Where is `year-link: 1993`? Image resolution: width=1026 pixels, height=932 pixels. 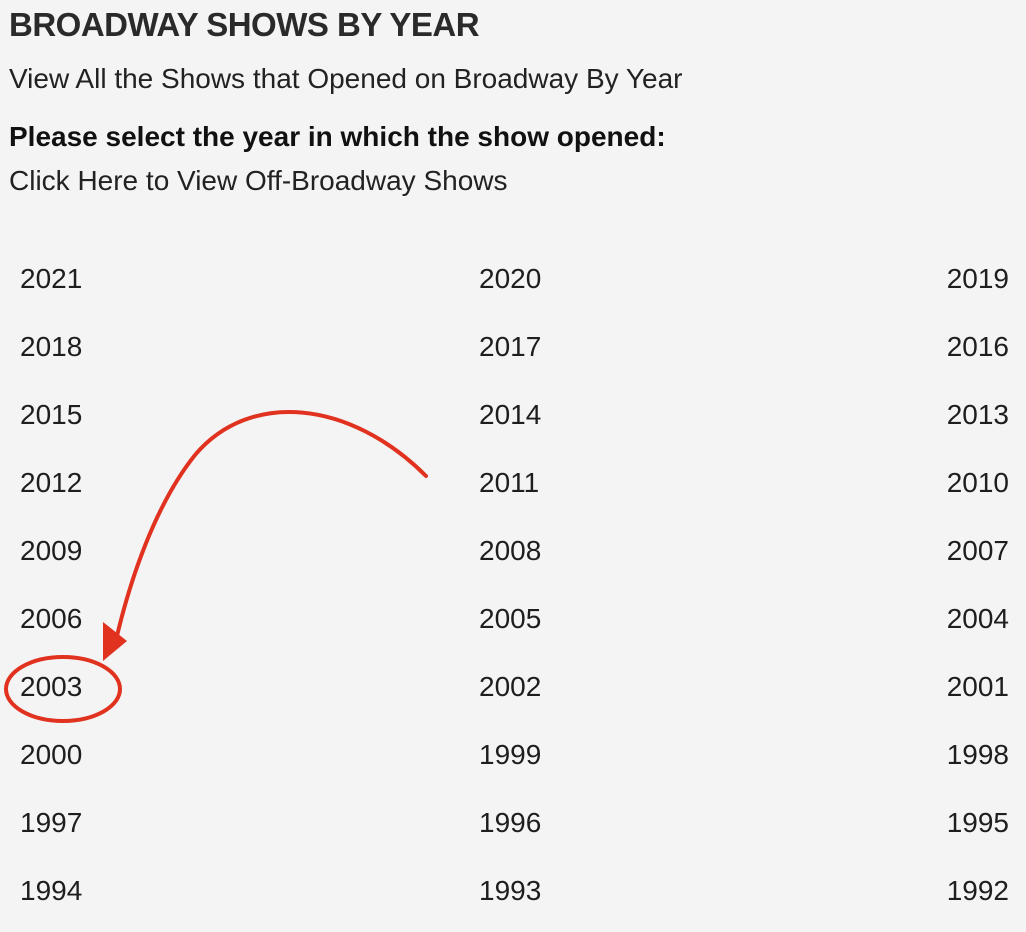
year-link: 1993 is located at coordinates (510, 890).